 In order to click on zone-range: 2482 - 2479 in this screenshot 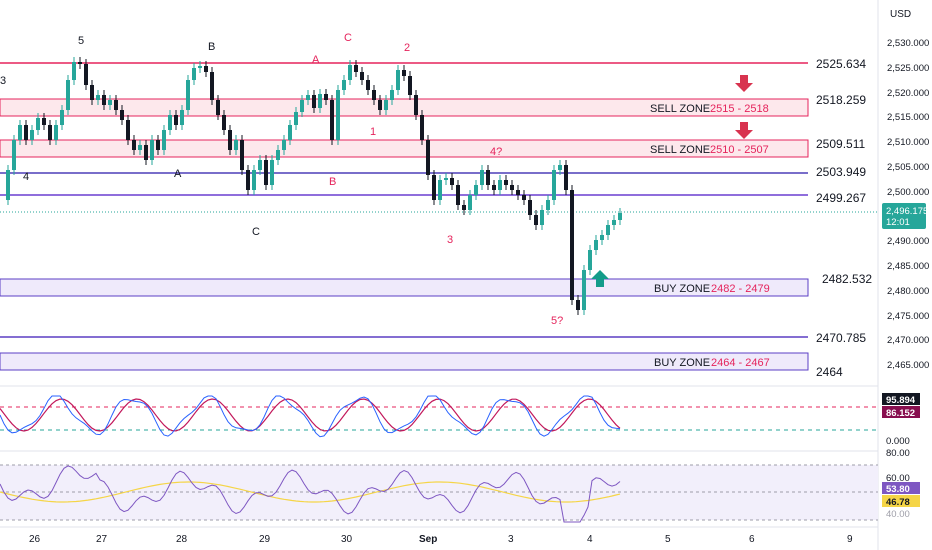, I will do `click(740, 289)`.